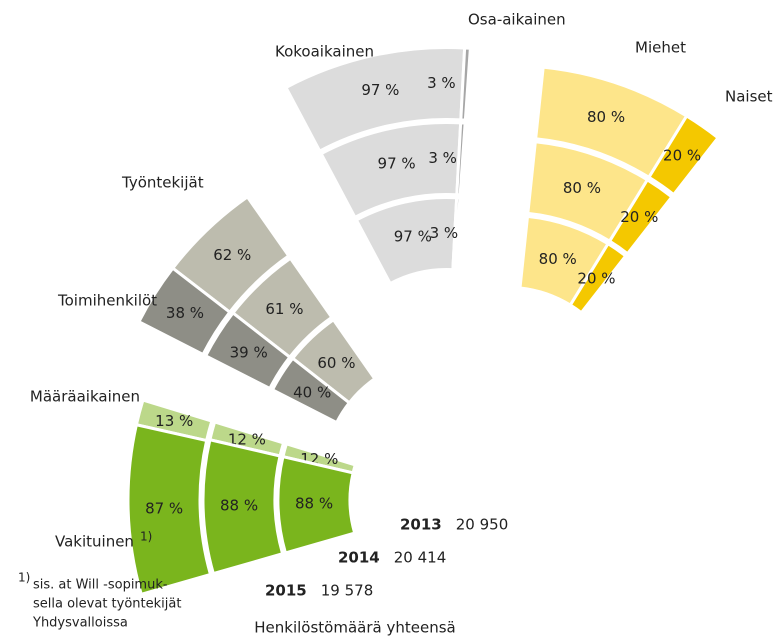  I want to click on footnote-line: sella olevat työntekijät, so click(107, 604).